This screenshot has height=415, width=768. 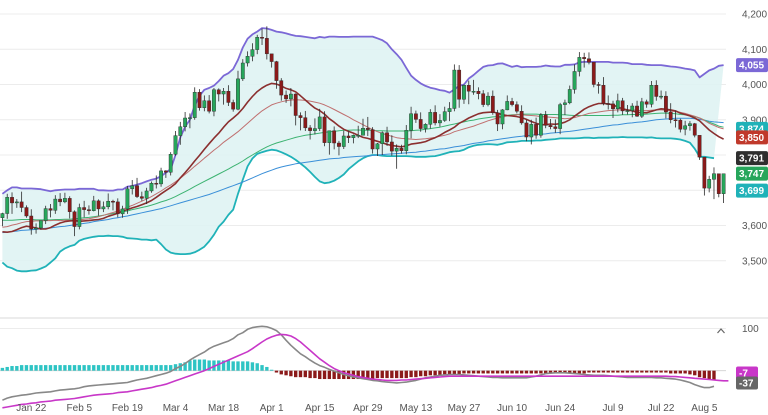 I want to click on osc-tick-label: 100, so click(x=750, y=329).